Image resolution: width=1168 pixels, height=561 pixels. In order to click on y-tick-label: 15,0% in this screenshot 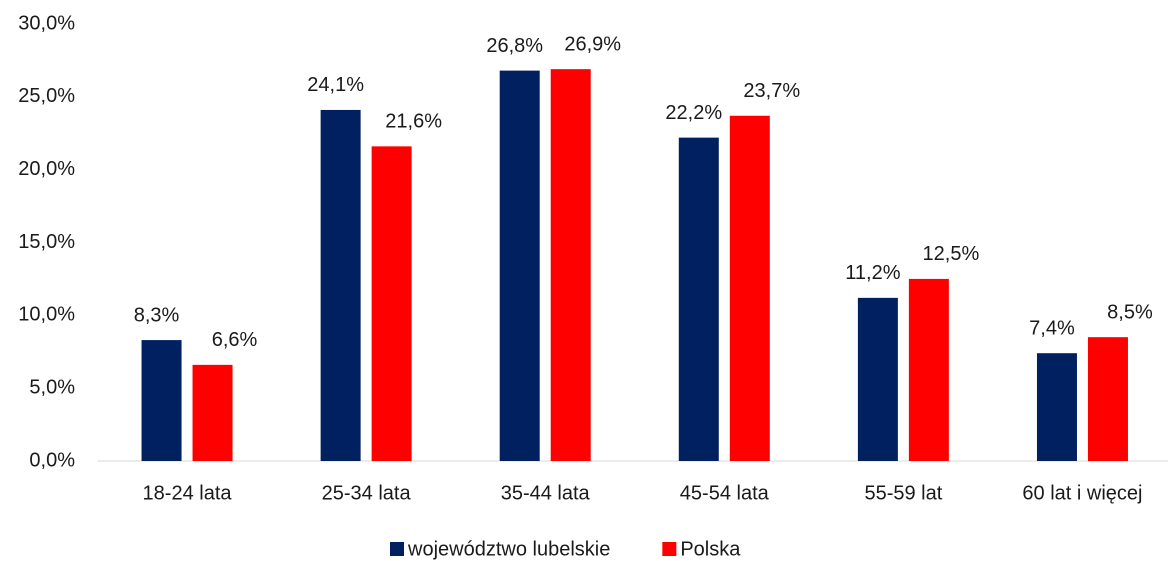, I will do `click(46, 242)`.